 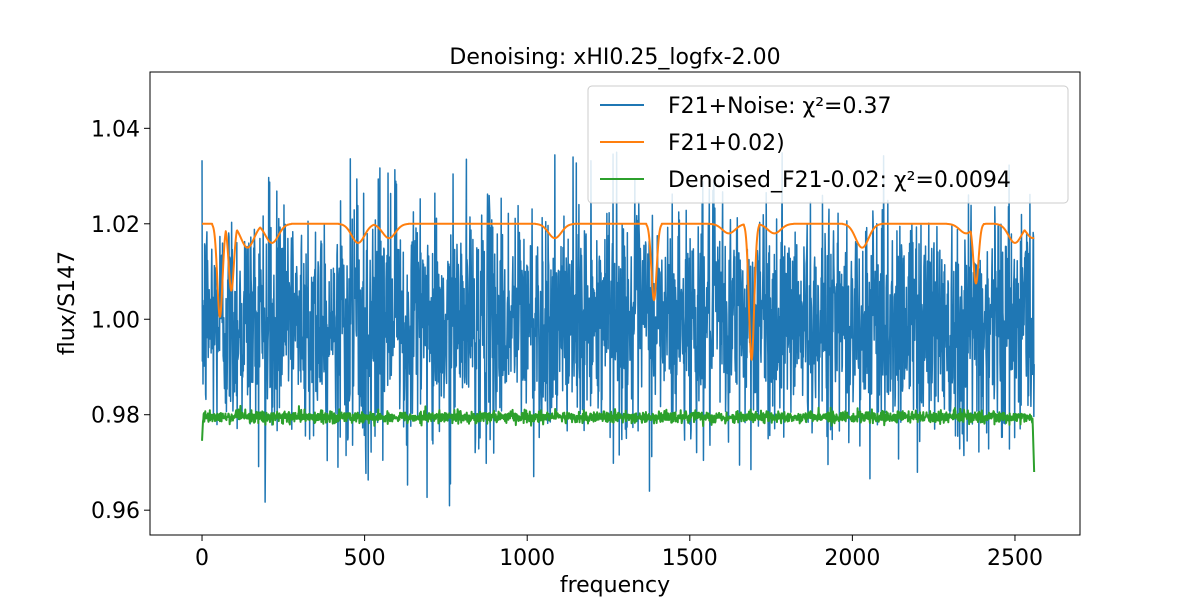 I want to click on x-axis: 0 500 1000 1500 2000 2500, so click(x=619, y=553).